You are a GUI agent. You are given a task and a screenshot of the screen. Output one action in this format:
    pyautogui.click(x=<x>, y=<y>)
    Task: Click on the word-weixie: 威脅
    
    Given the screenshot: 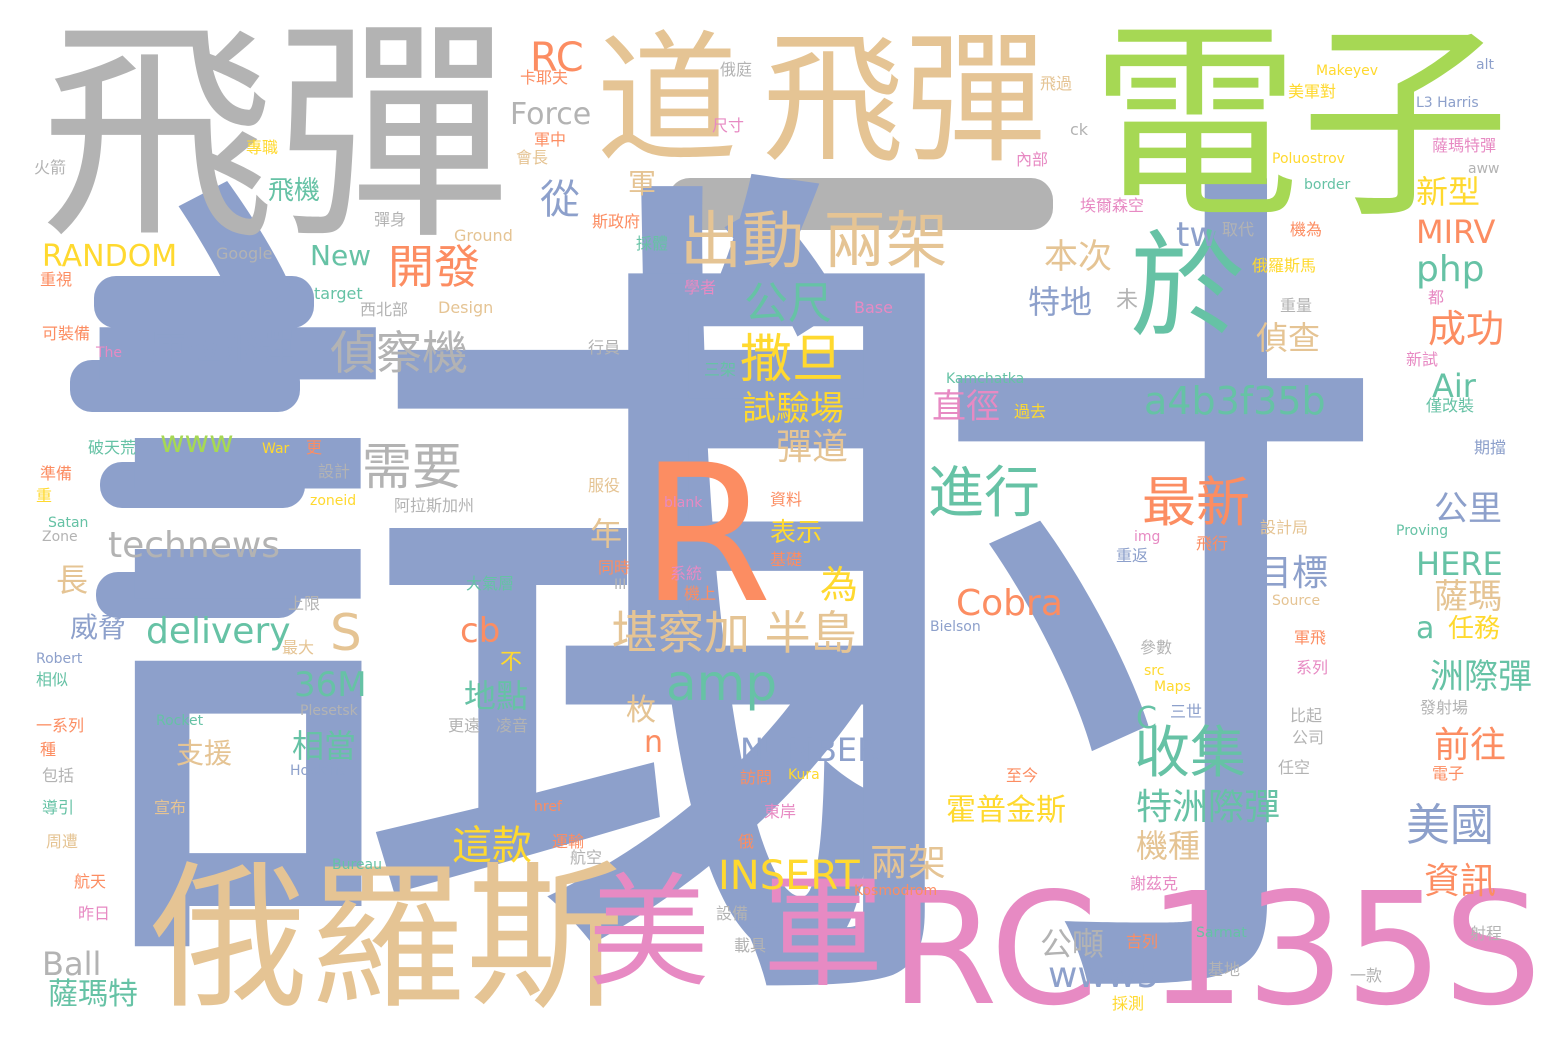 What is the action you would take?
    pyautogui.click(x=98, y=627)
    